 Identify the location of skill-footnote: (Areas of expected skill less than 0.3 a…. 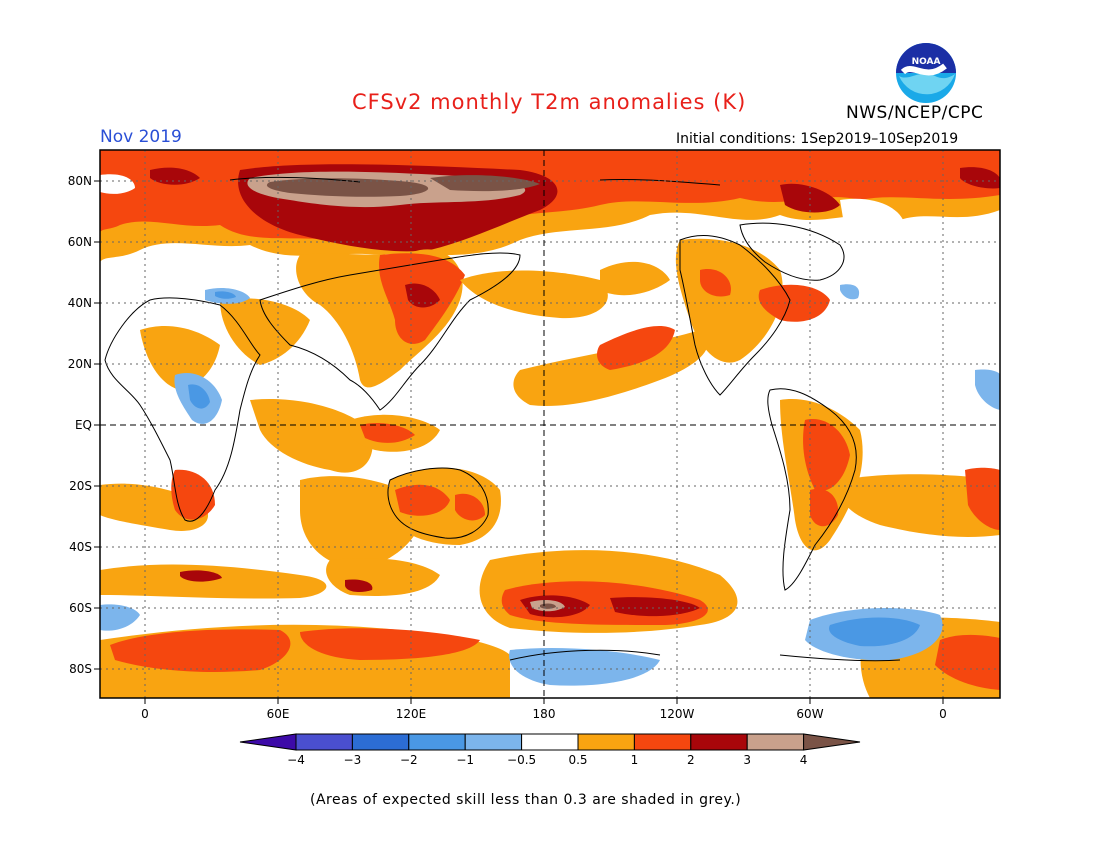
(526, 800).